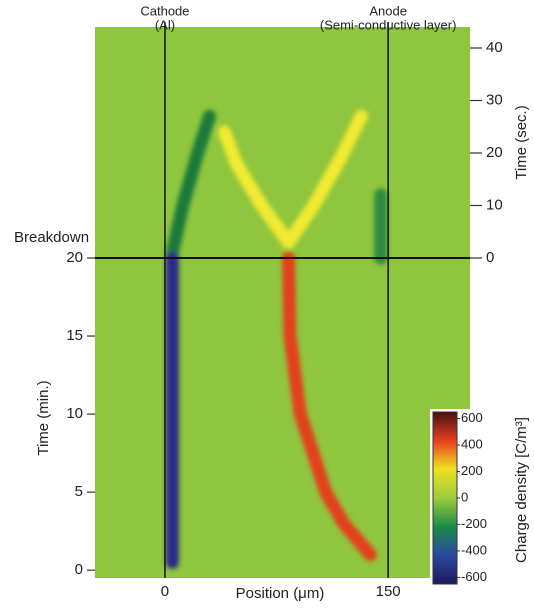  I want to click on x-axis-label: Position (μm), so click(280, 593).